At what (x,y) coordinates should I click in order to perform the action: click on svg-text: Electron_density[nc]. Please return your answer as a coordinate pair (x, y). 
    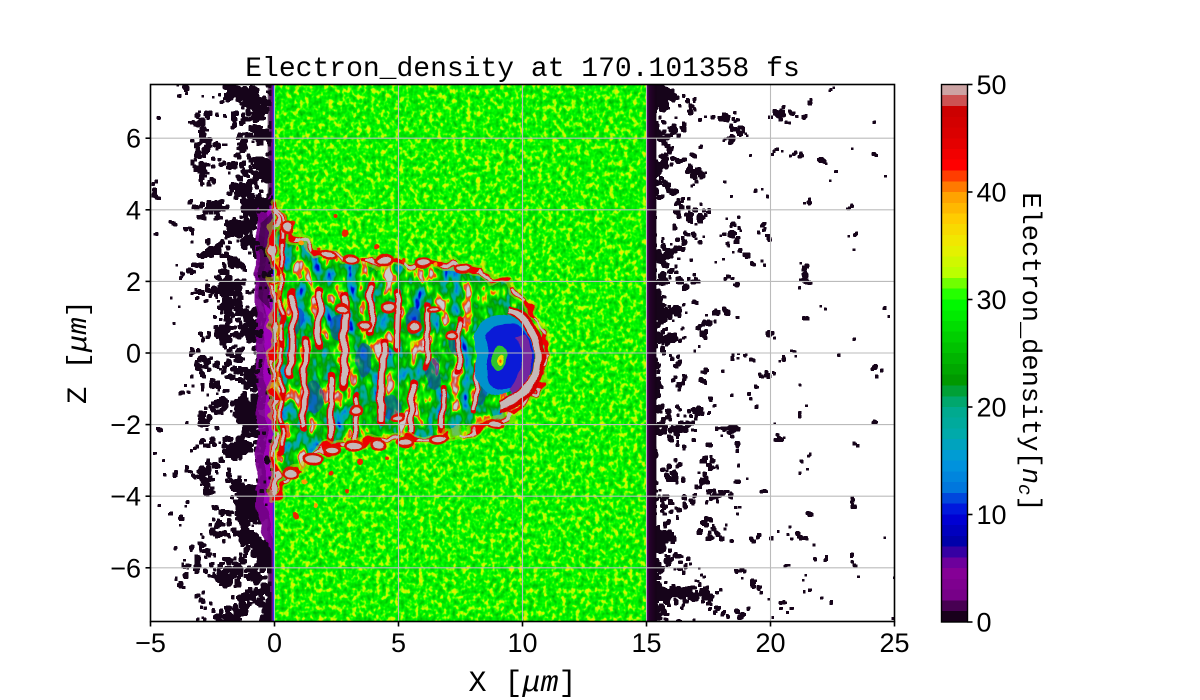
    Looking at the image, I should click on (1028, 351).